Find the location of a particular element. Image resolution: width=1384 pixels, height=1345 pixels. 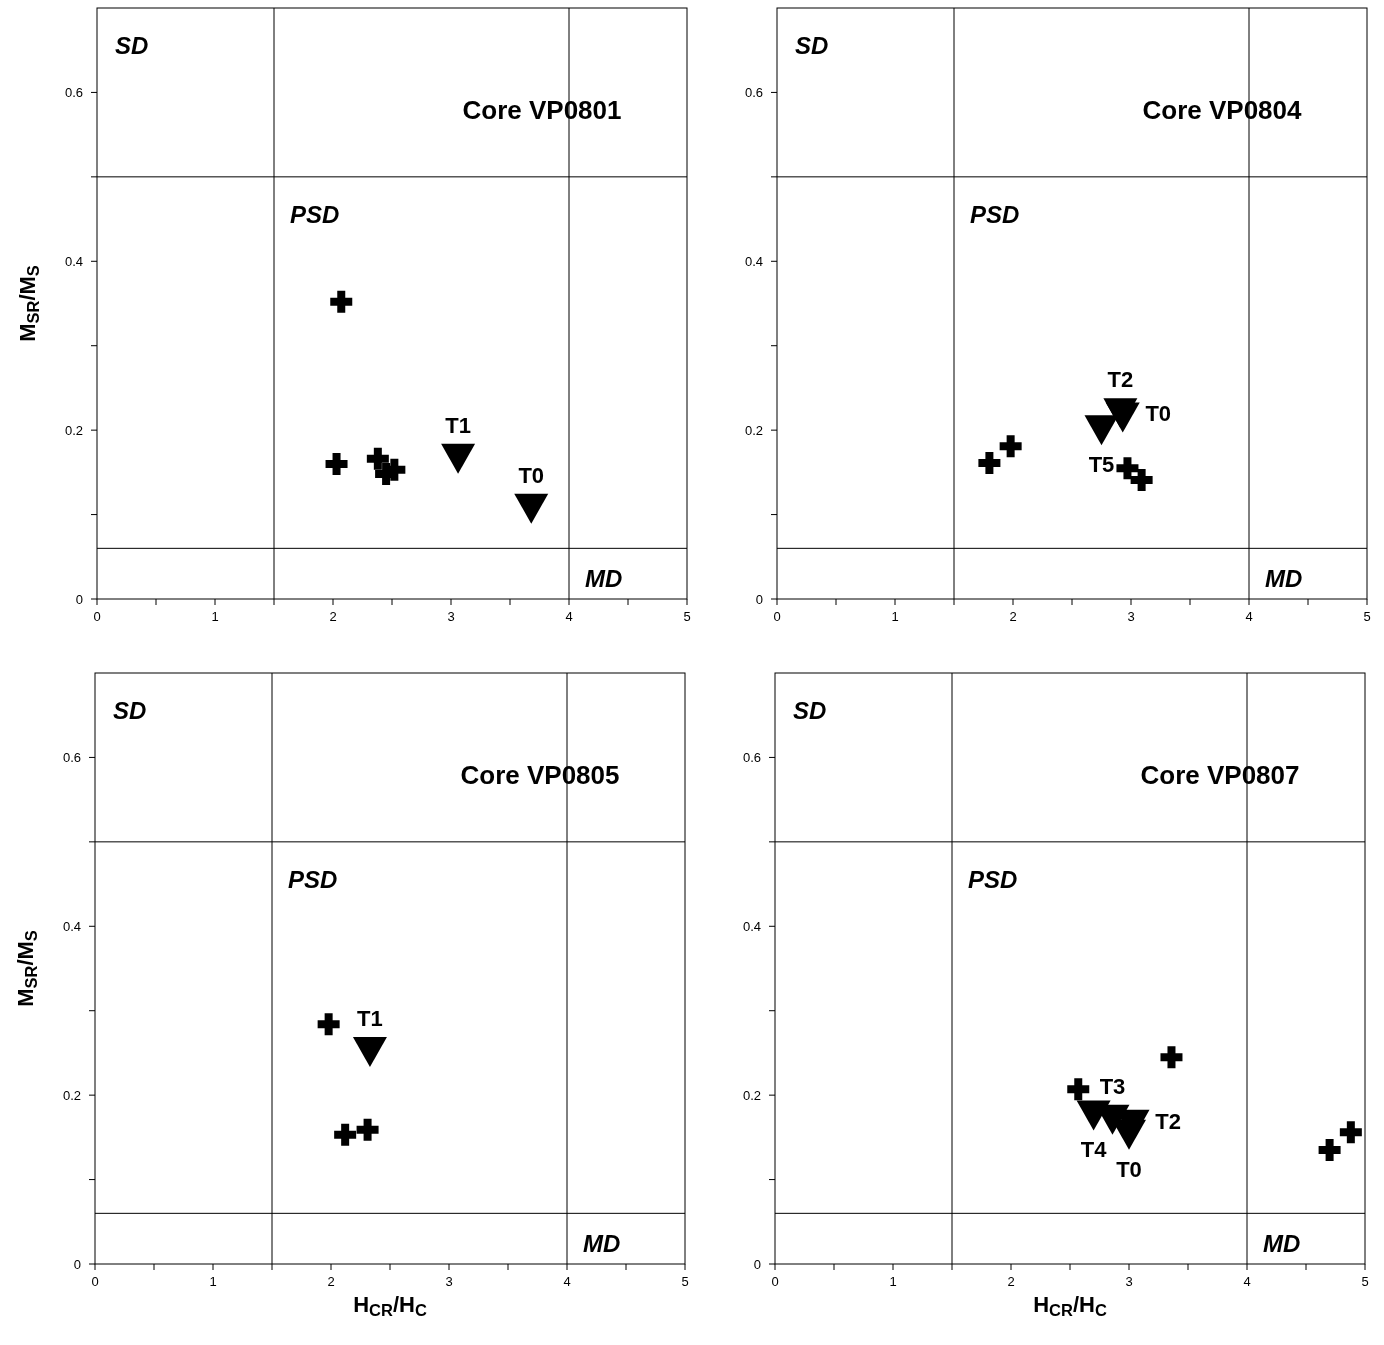

data-label: T3 is located at coordinates (1112, 1086).